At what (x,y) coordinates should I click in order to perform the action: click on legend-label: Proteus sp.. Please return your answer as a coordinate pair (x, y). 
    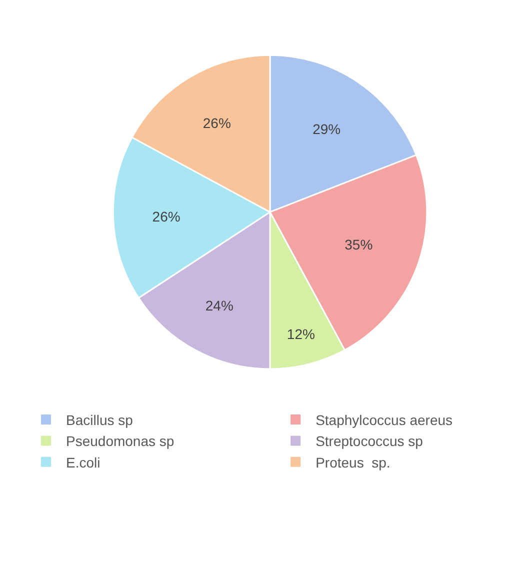
    Looking at the image, I should click on (353, 462).